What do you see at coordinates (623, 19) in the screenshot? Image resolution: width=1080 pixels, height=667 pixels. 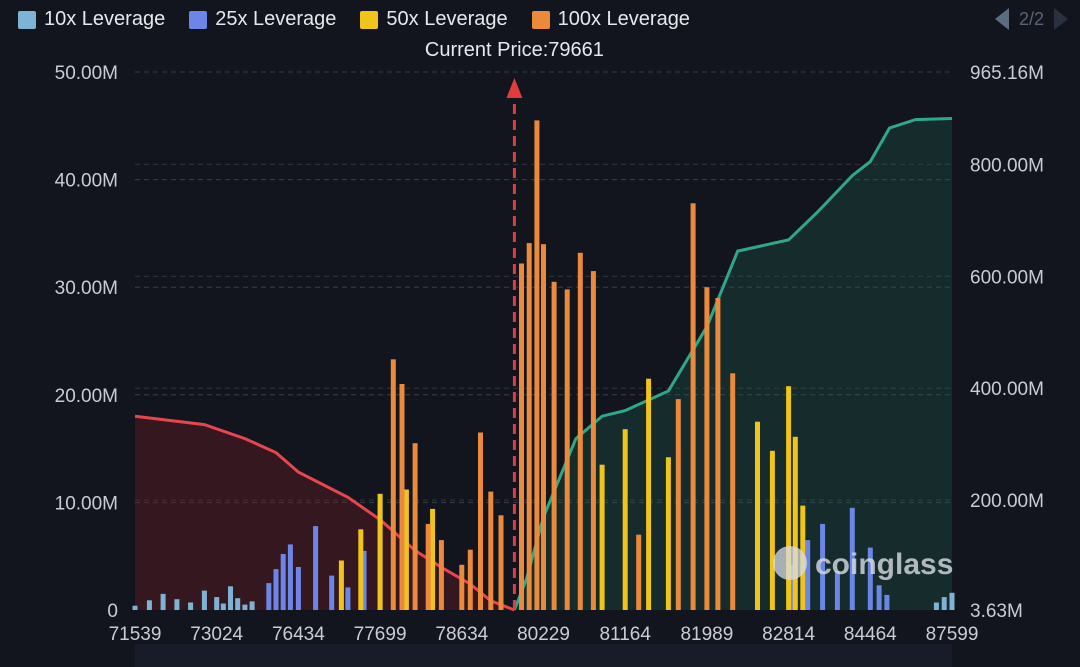 I see `legend-label: 100x Leverage` at bounding box center [623, 19].